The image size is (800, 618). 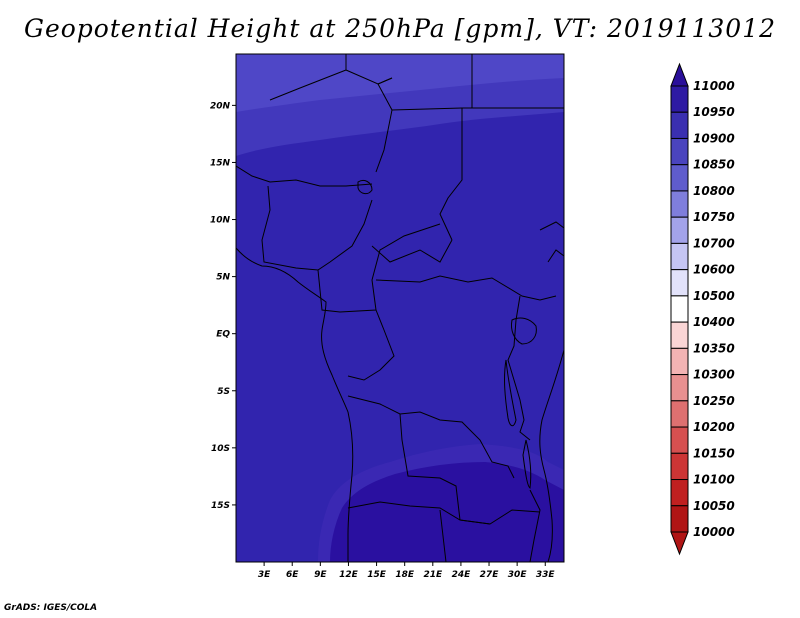 I want to click on border-sudan-west, so click(x=451, y=174).